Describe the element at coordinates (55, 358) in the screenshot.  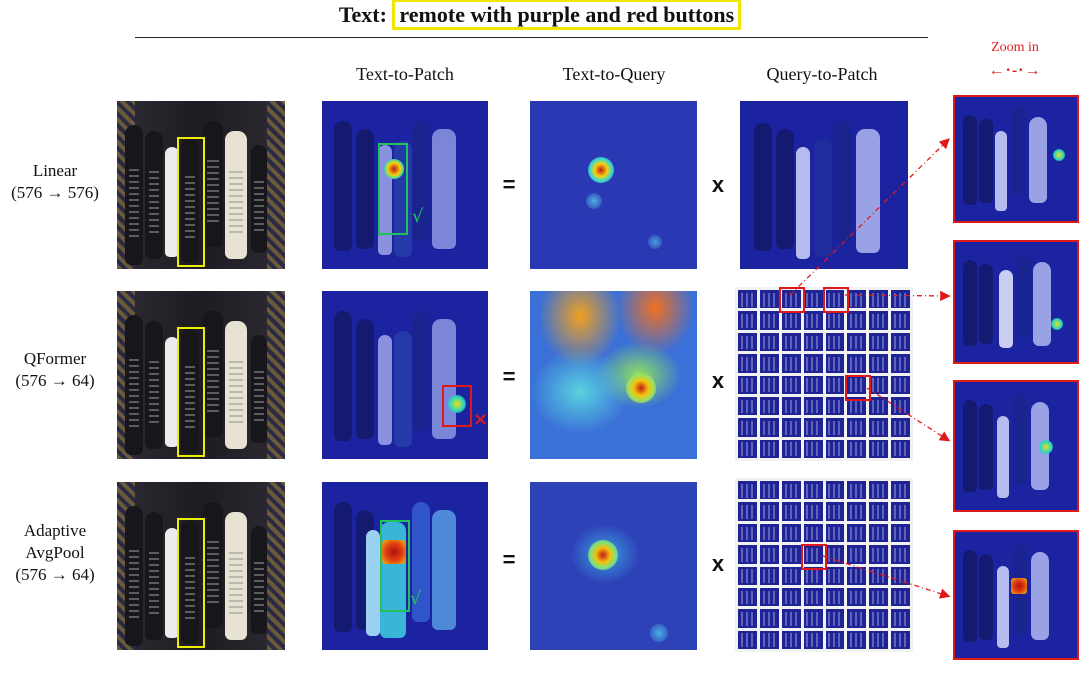
I see `row-name: QFormer` at that location.